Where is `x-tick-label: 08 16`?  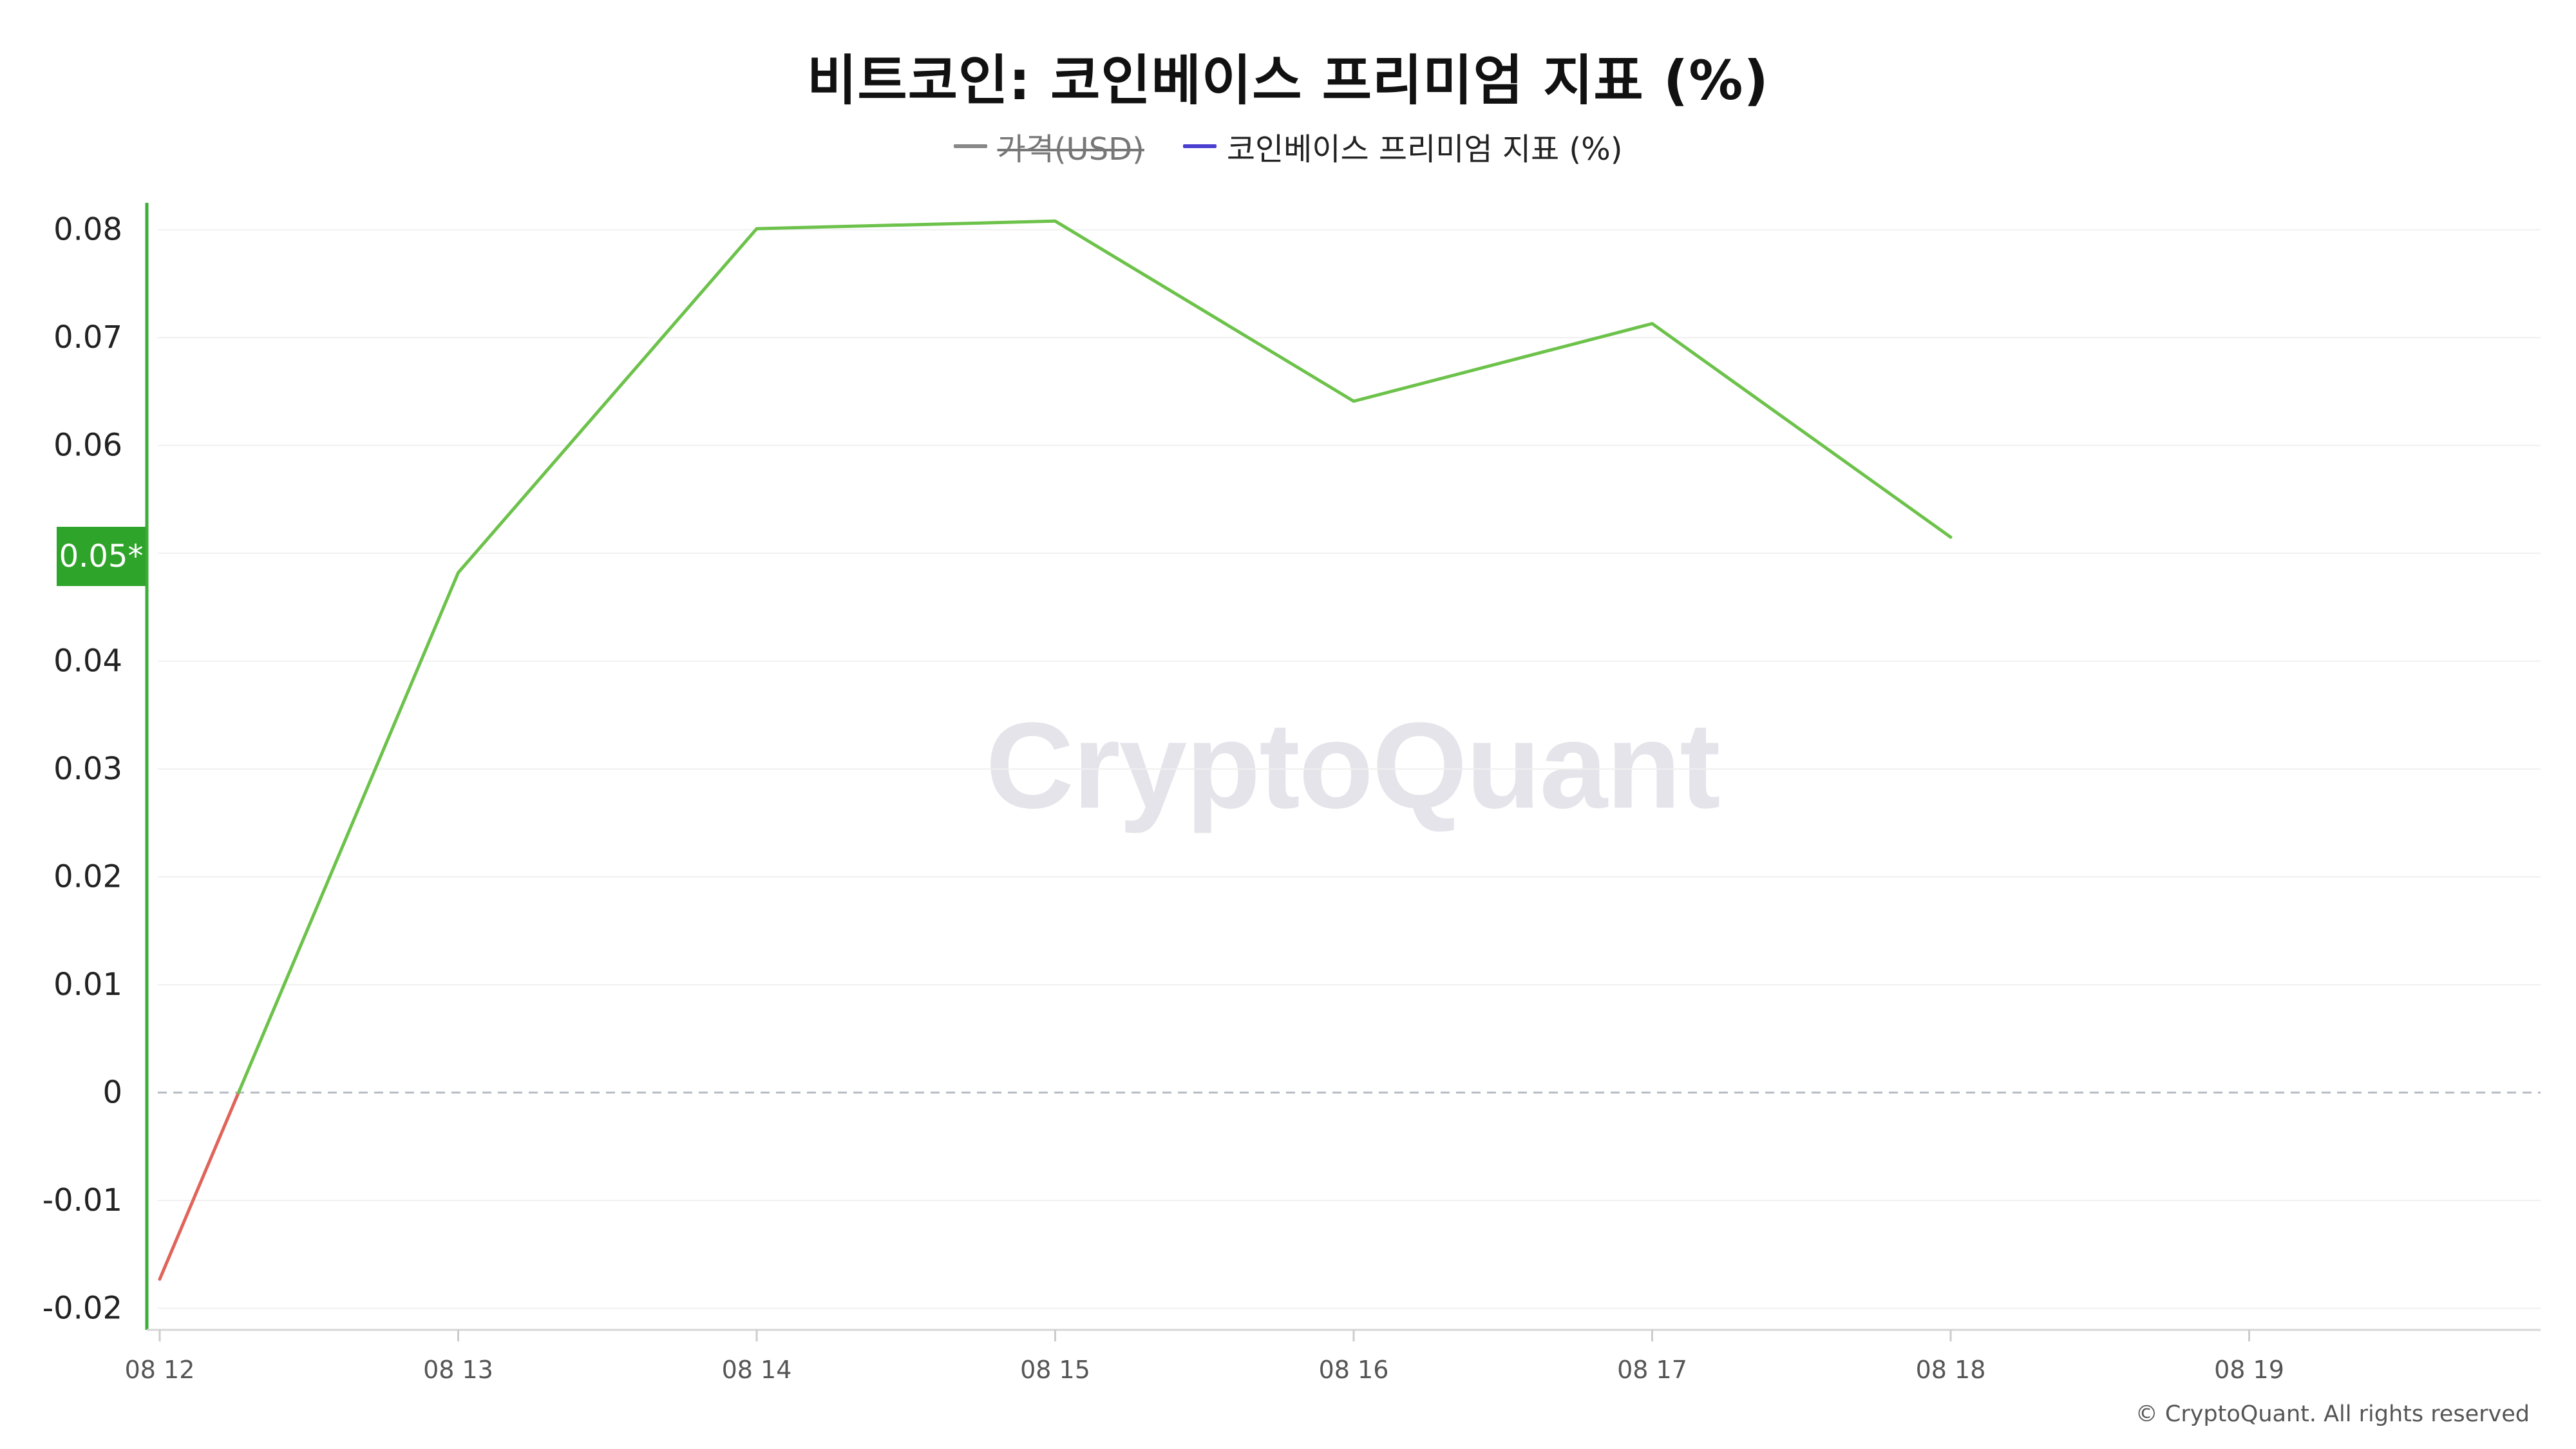 x-tick-label: 08 16 is located at coordinates (1354, 1370).